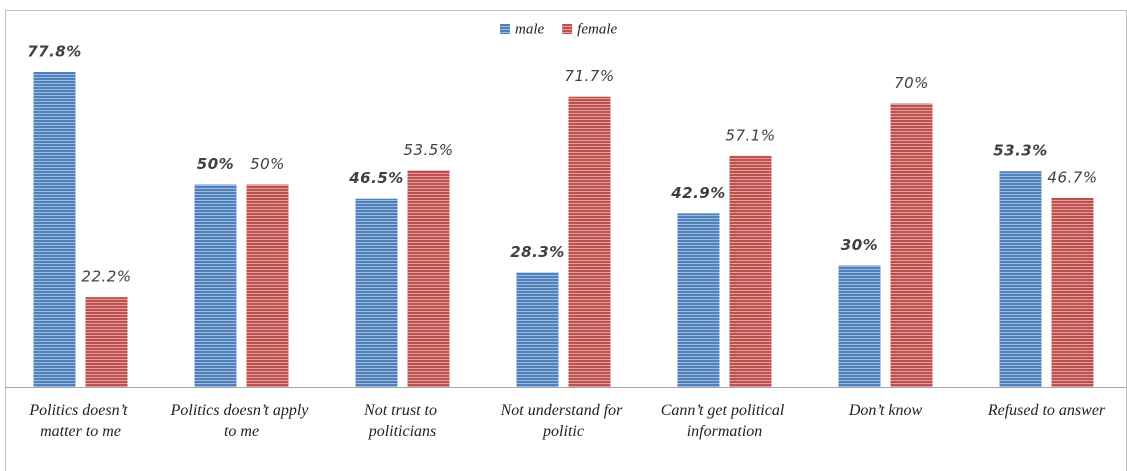 This screenshot has height=471, width=1127. I want to click on x-tick-label: Refused to answer, so click(1046, 410).